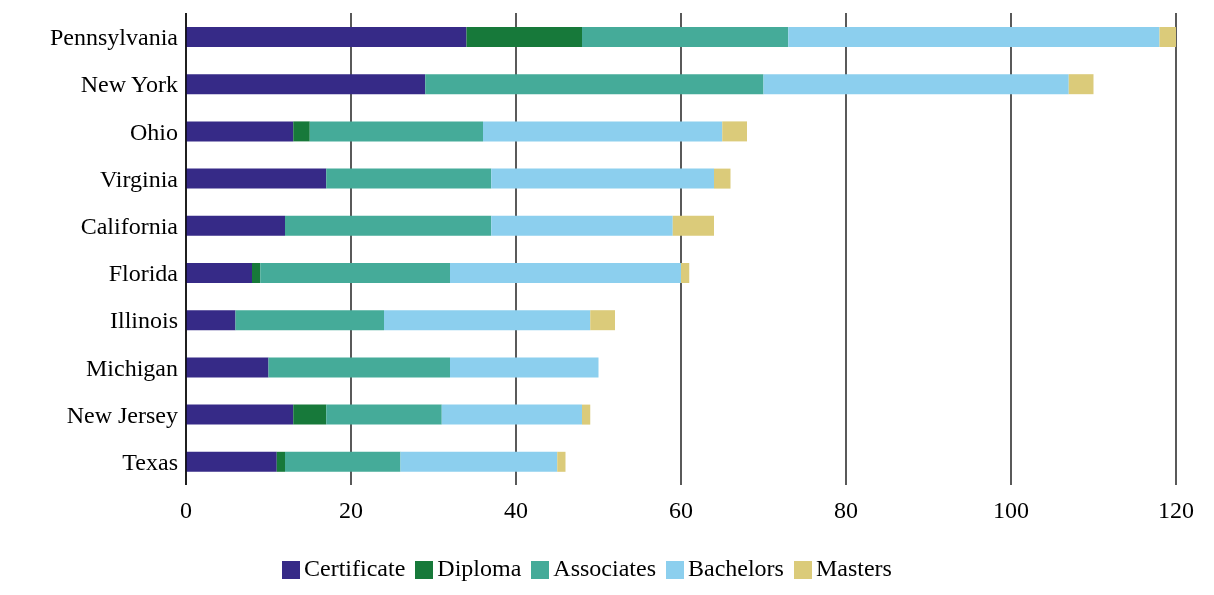  I want to click on legend-label: Associates, so click(604, 568).